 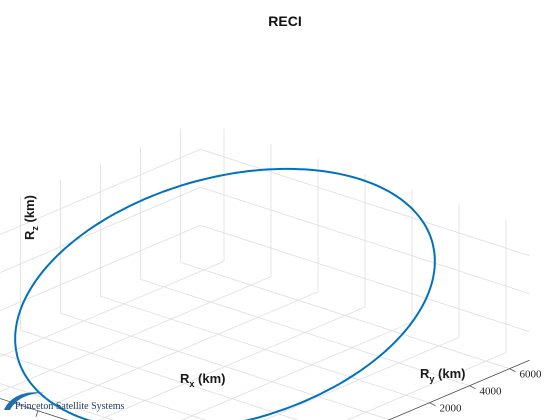 I want to click on y-tick-label: 2000, so click(x=451, y=409).